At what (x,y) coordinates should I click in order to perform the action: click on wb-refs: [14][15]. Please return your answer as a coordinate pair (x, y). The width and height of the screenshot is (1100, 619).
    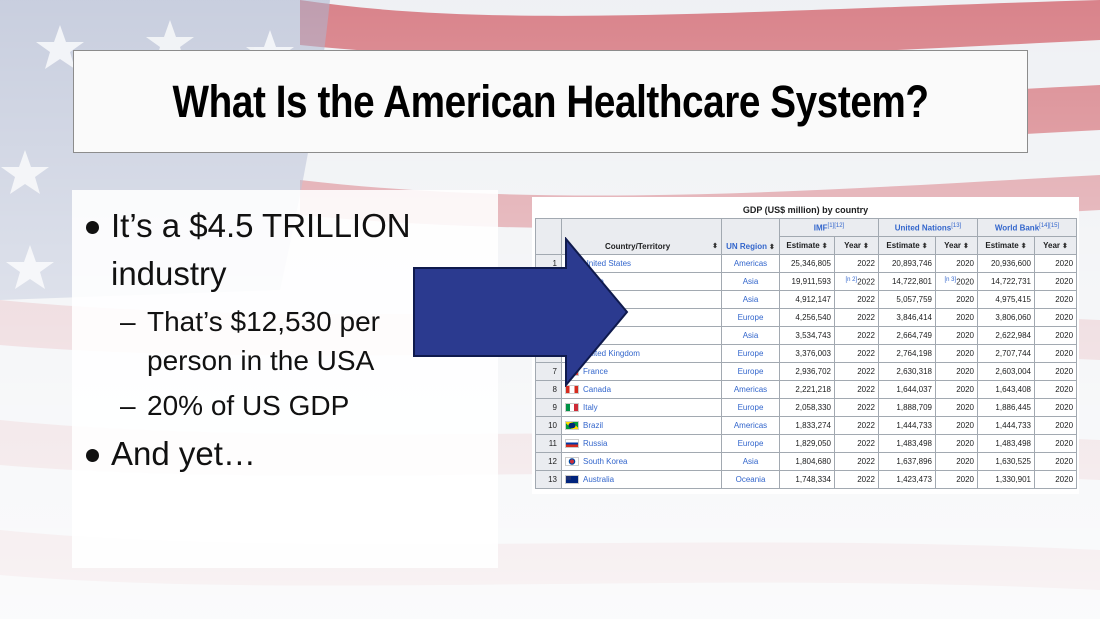
    Looking at the image, I should click on (1049, 225).